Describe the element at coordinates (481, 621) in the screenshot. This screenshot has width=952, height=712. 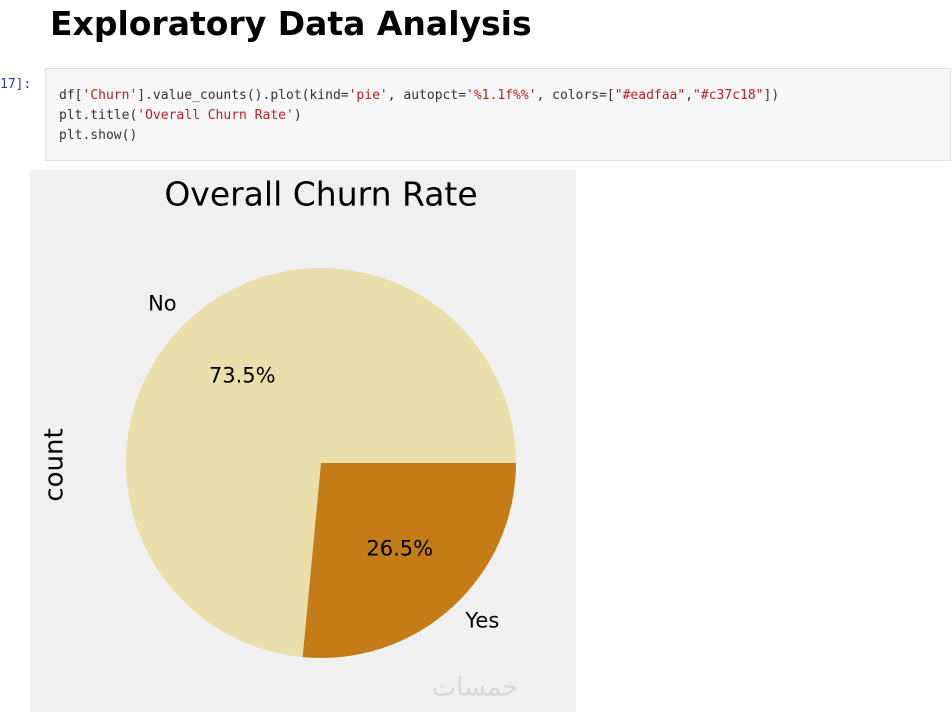
I see `wedge-label: Yes` at that location.